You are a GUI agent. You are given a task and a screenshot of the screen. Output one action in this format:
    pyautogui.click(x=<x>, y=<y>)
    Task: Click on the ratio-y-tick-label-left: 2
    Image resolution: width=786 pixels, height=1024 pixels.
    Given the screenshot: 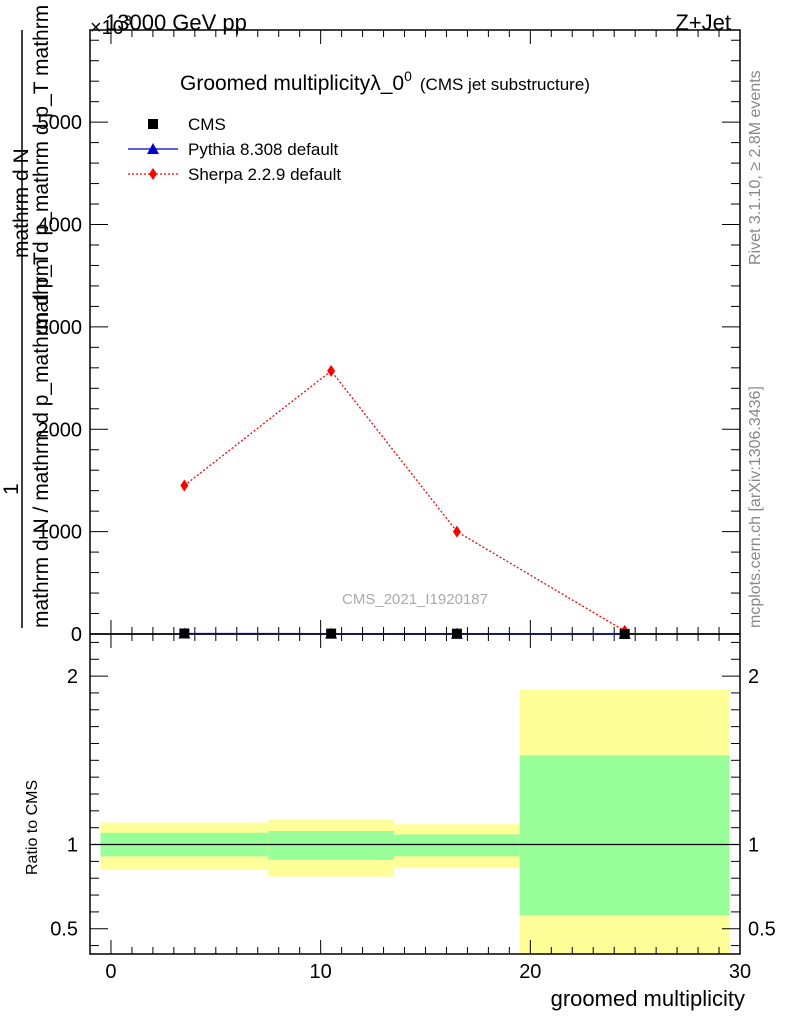 What is the action you would take?
    pyautogui.click(x=72, y=677)
    